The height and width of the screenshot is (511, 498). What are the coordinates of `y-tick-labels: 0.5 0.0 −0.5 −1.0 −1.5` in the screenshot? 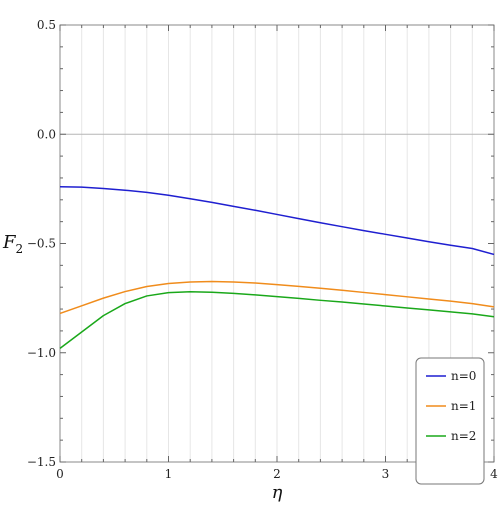 It's located at (41, 243).